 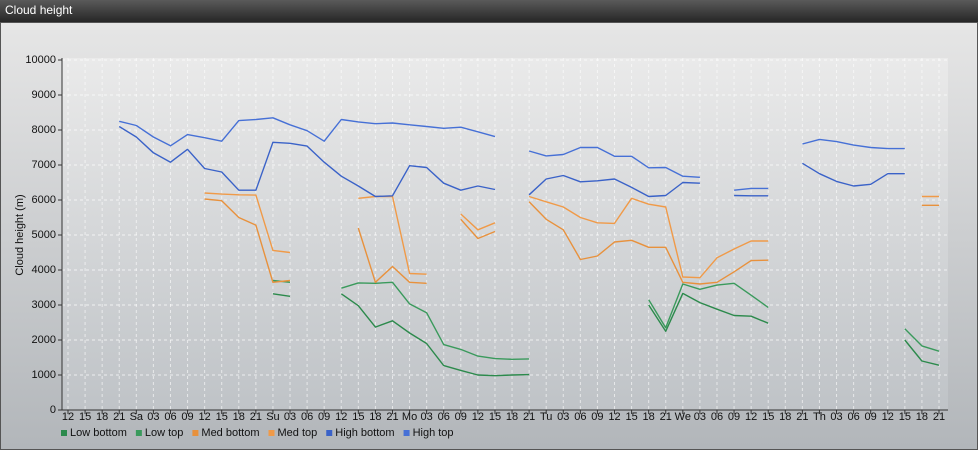 What do you see at coordinates (819, 417) in the screenshot?
I see `x-tick-label: Th` at bounding box center [819, 417].